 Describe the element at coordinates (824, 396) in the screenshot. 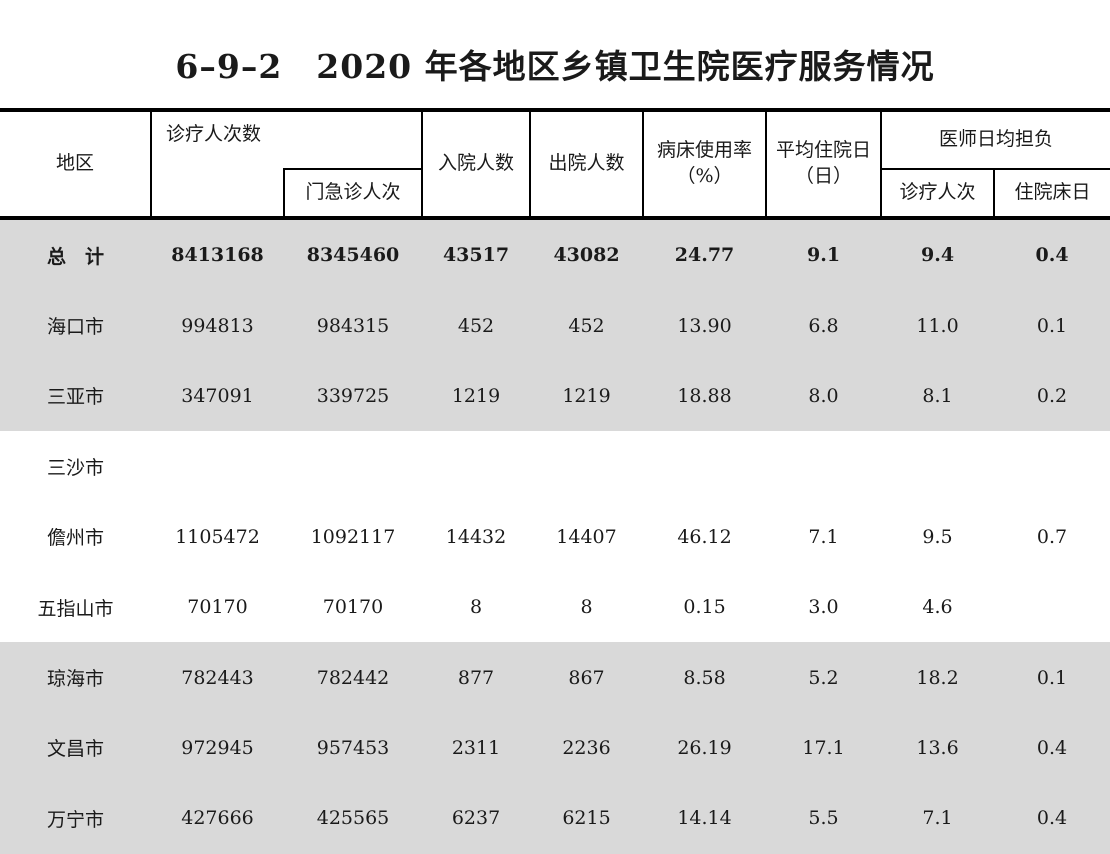

I see `avg-stay-cell: 8.0` at that location.